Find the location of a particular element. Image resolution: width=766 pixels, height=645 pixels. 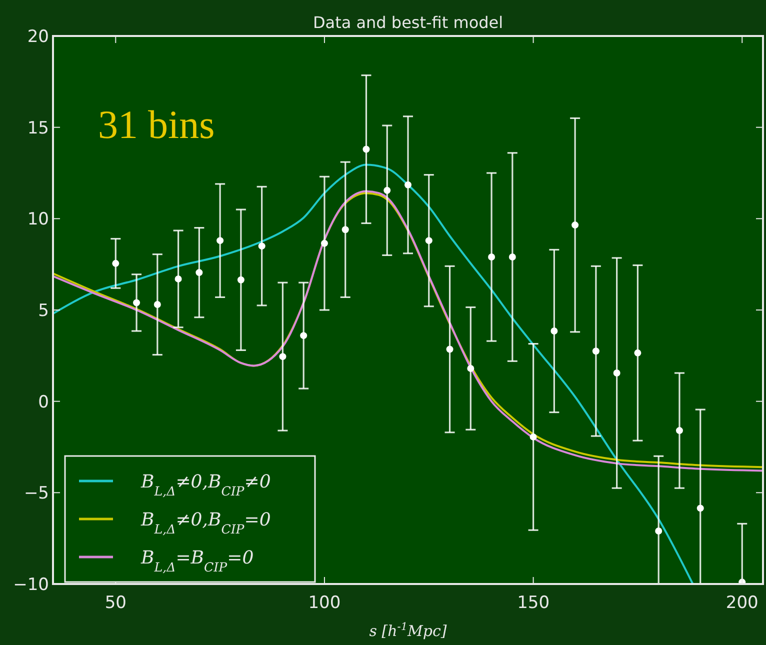

y-tick-label: 10 is located at coordinates (38, 220).